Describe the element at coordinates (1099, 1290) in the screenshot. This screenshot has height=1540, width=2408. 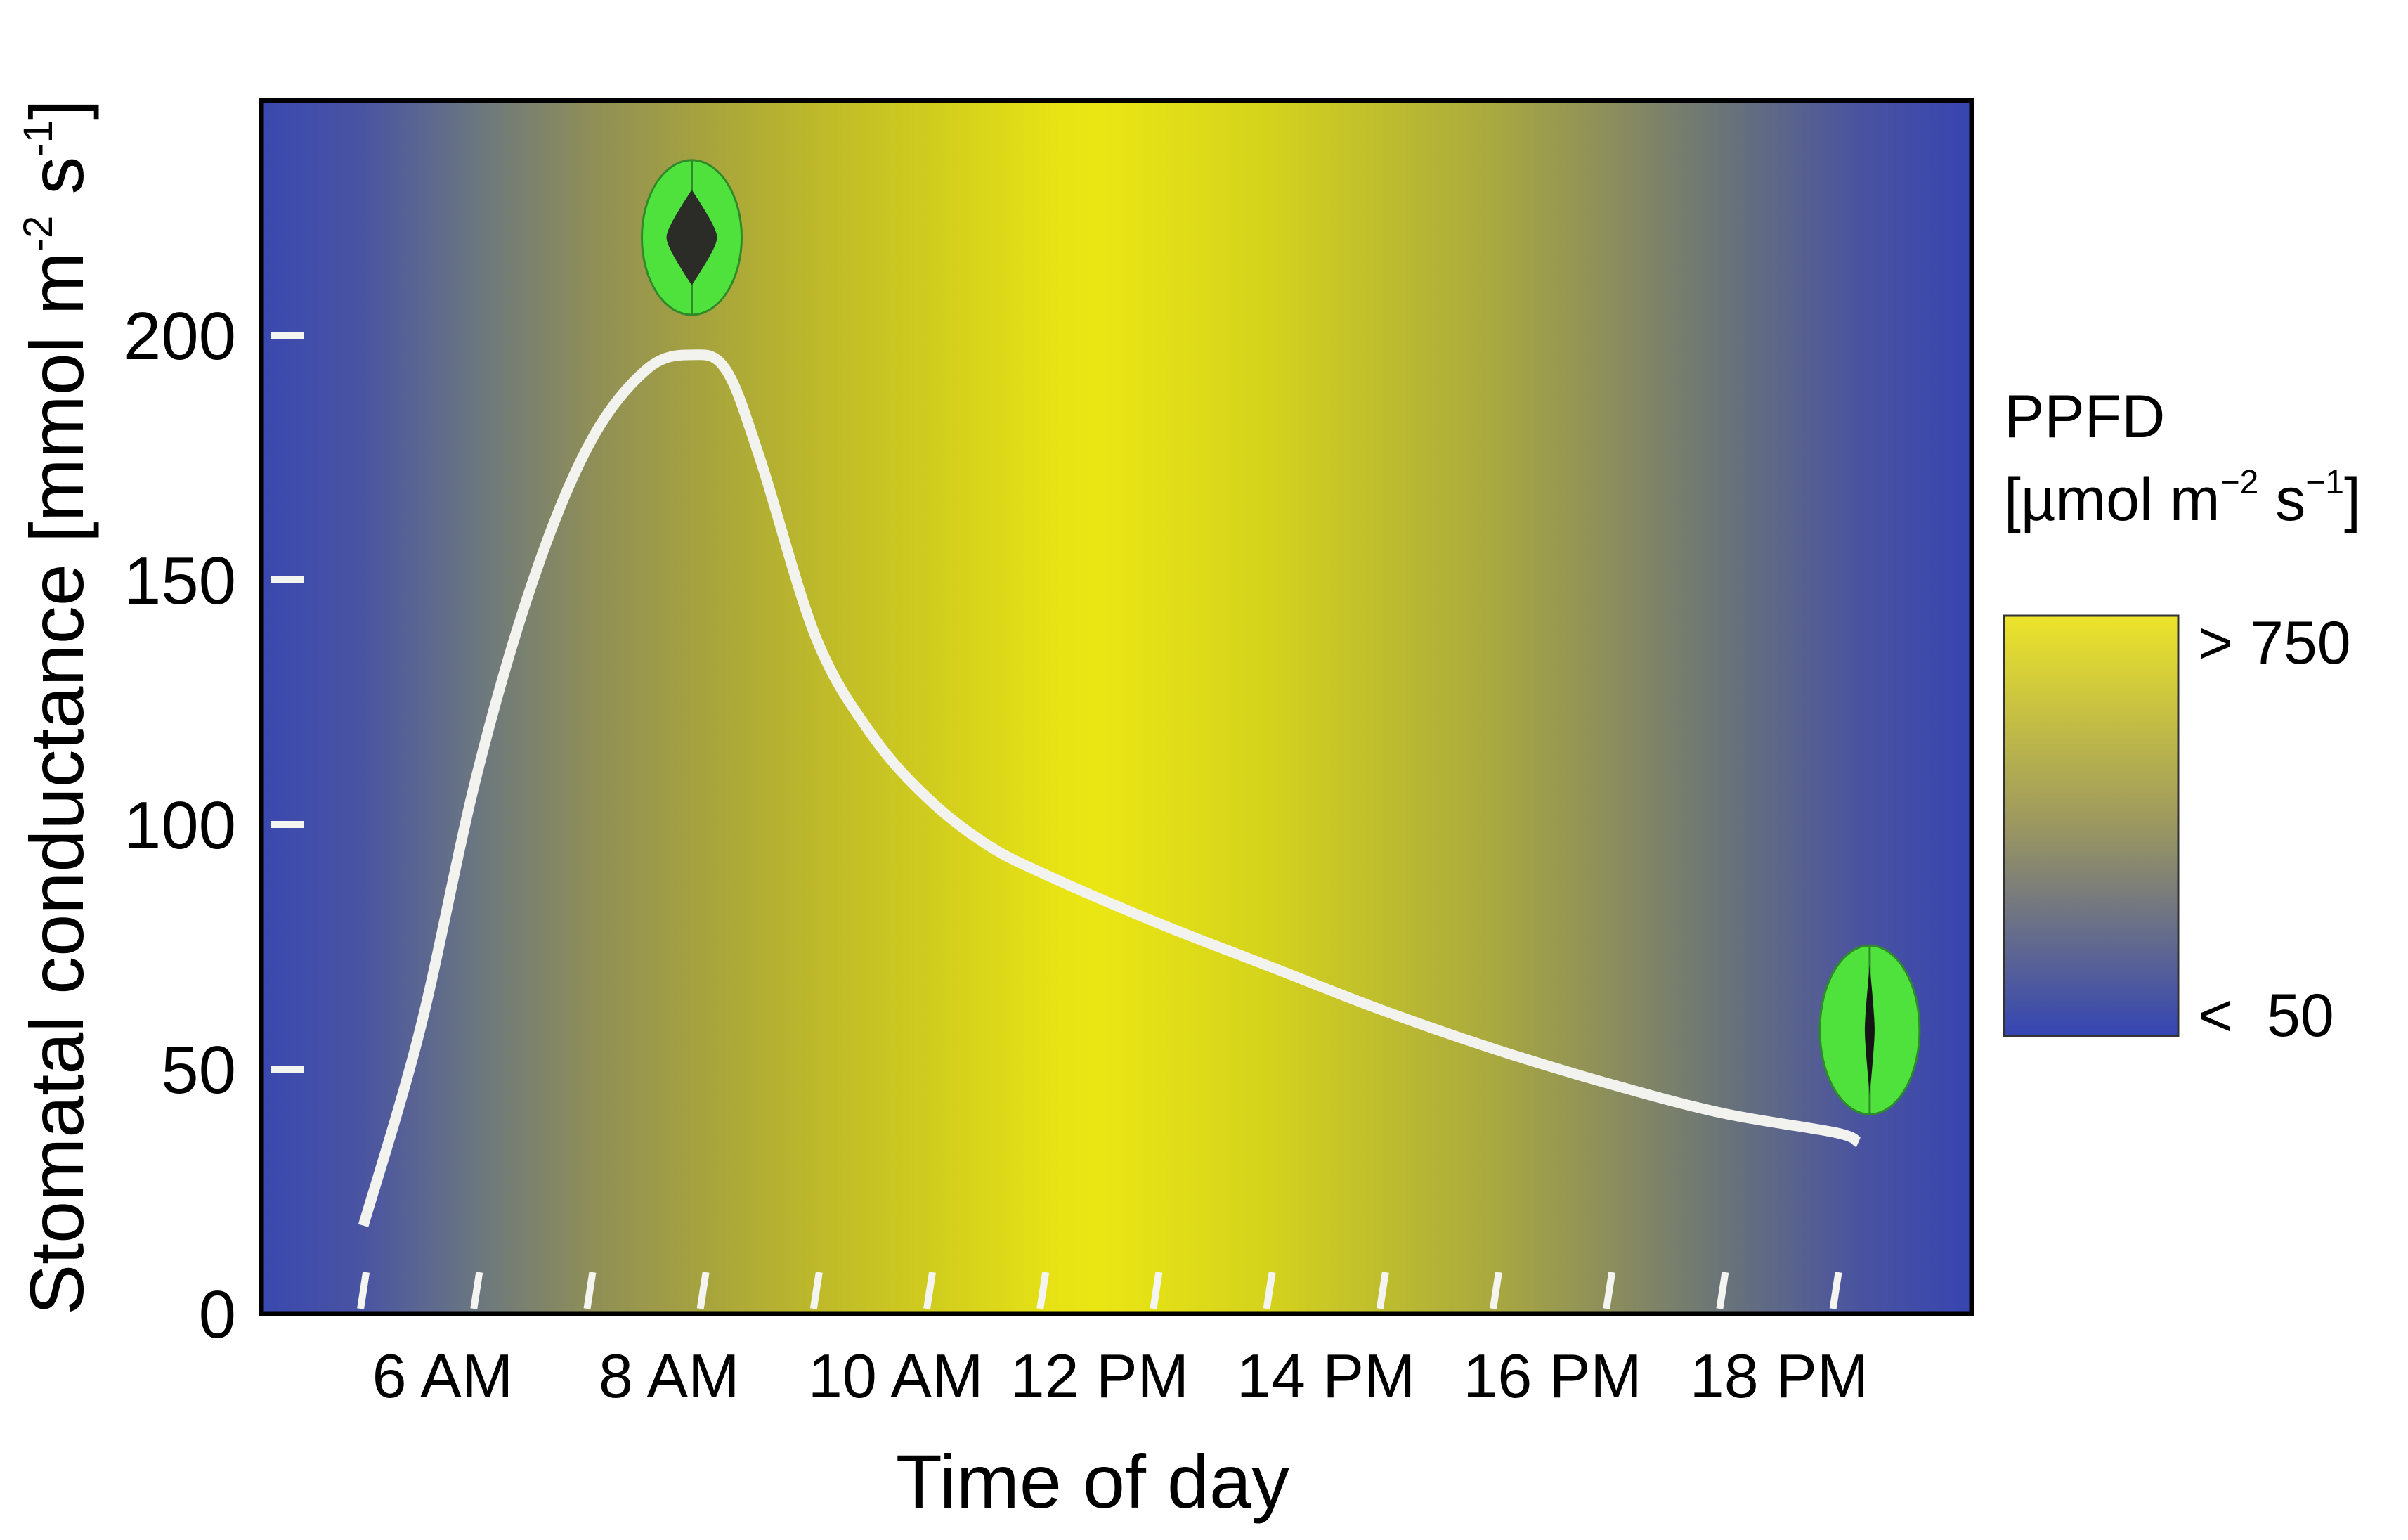
I see `x-axis-ticks` at that location.